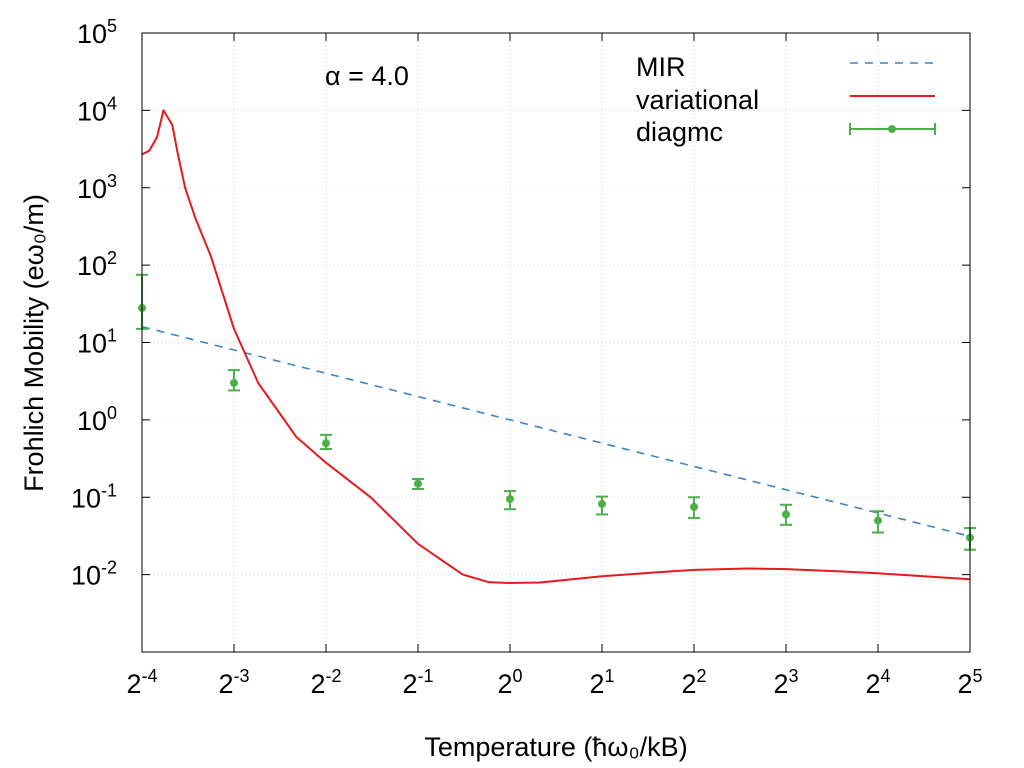 The image size is (1024, 768). What do you see at coordinates (94, 574) in the screenshot?
I see `y-tick-label: 10⁻²` at bounding box center [94, 574].